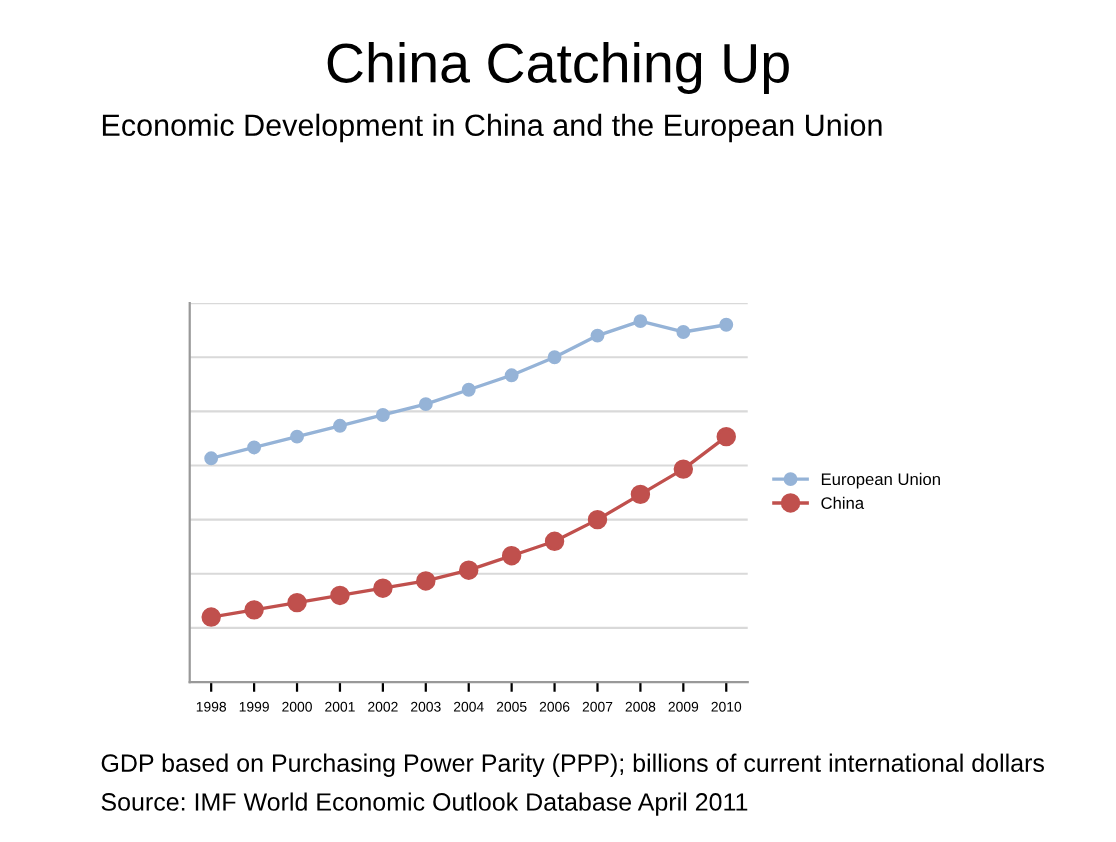 The image size is (1116, 842). I want to click on source-note: Source: IMF World Economic Outlook Database April 2011, so click(424, 804).